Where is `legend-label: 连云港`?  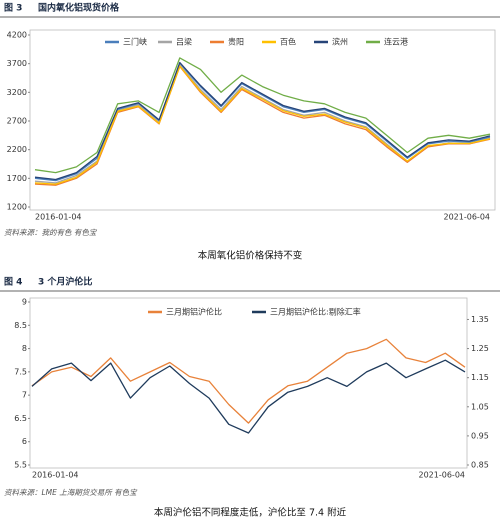 legend-label: 连云港 is located at coordinates (396, 42).